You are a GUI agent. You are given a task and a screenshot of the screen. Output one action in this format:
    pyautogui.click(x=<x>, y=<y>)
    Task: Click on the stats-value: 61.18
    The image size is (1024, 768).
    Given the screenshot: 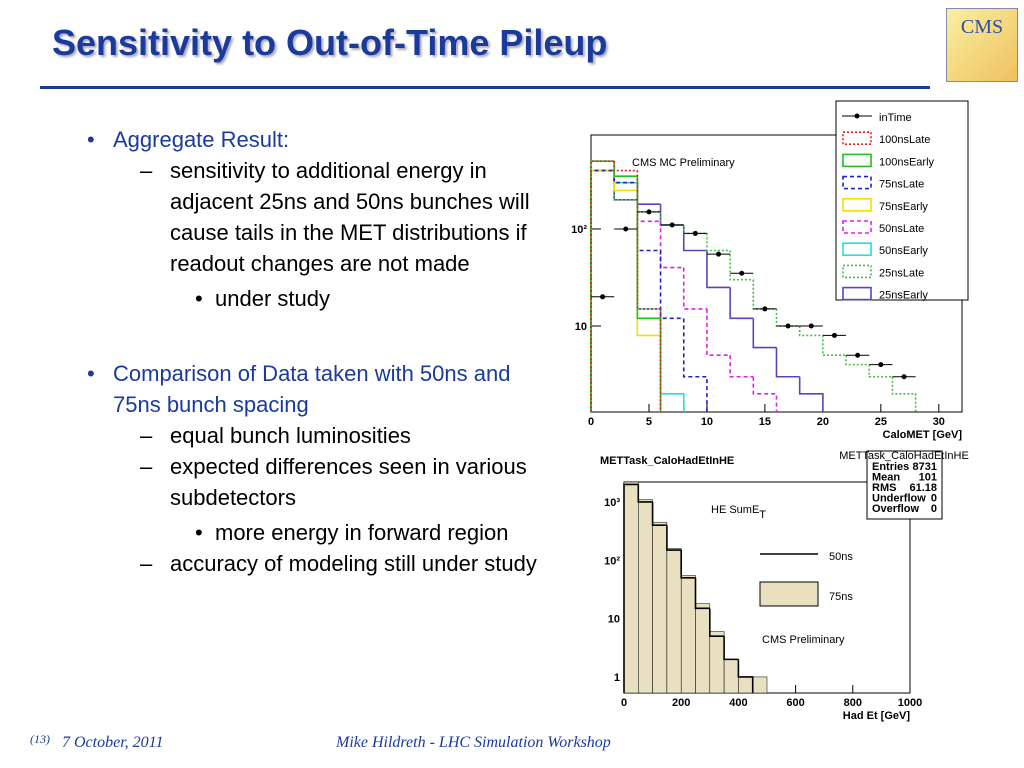 What is the action you would take?
    pyautogui.click(x=923, y=488)
    